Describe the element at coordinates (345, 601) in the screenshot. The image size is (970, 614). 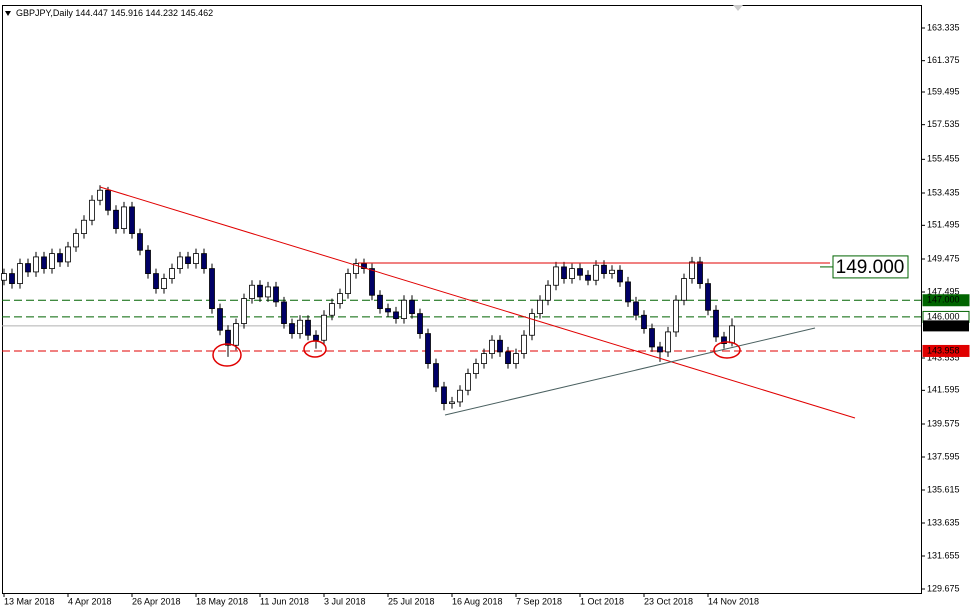
I see `x-tick-label: 3 Jul 2018` at that location.